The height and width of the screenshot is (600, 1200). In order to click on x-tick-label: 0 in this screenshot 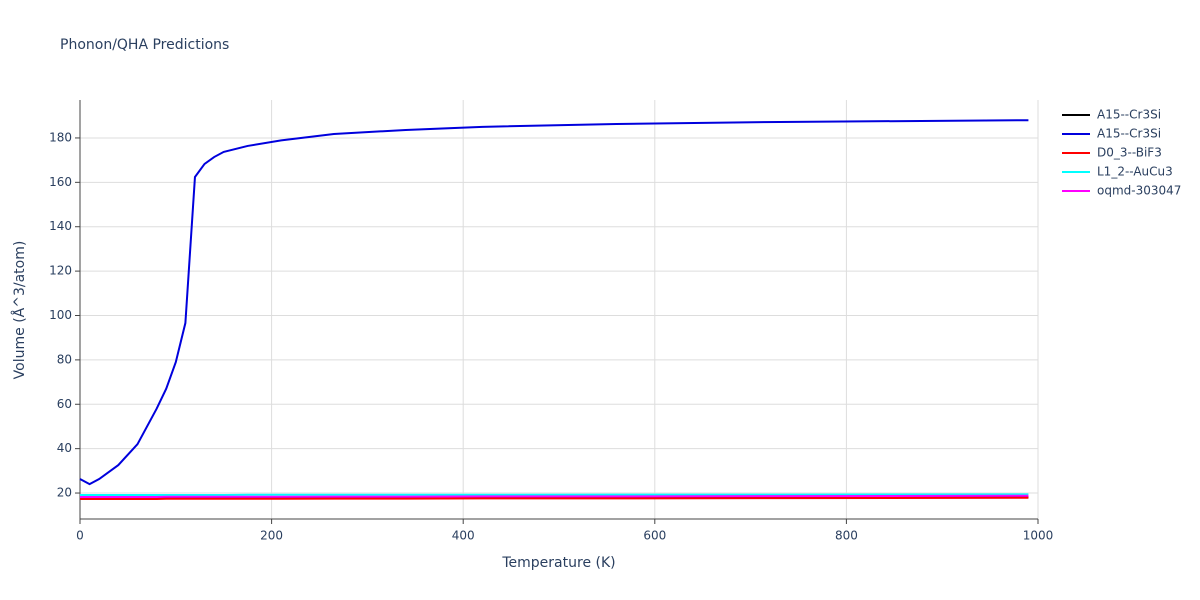, I will do `click(80, 536)`.